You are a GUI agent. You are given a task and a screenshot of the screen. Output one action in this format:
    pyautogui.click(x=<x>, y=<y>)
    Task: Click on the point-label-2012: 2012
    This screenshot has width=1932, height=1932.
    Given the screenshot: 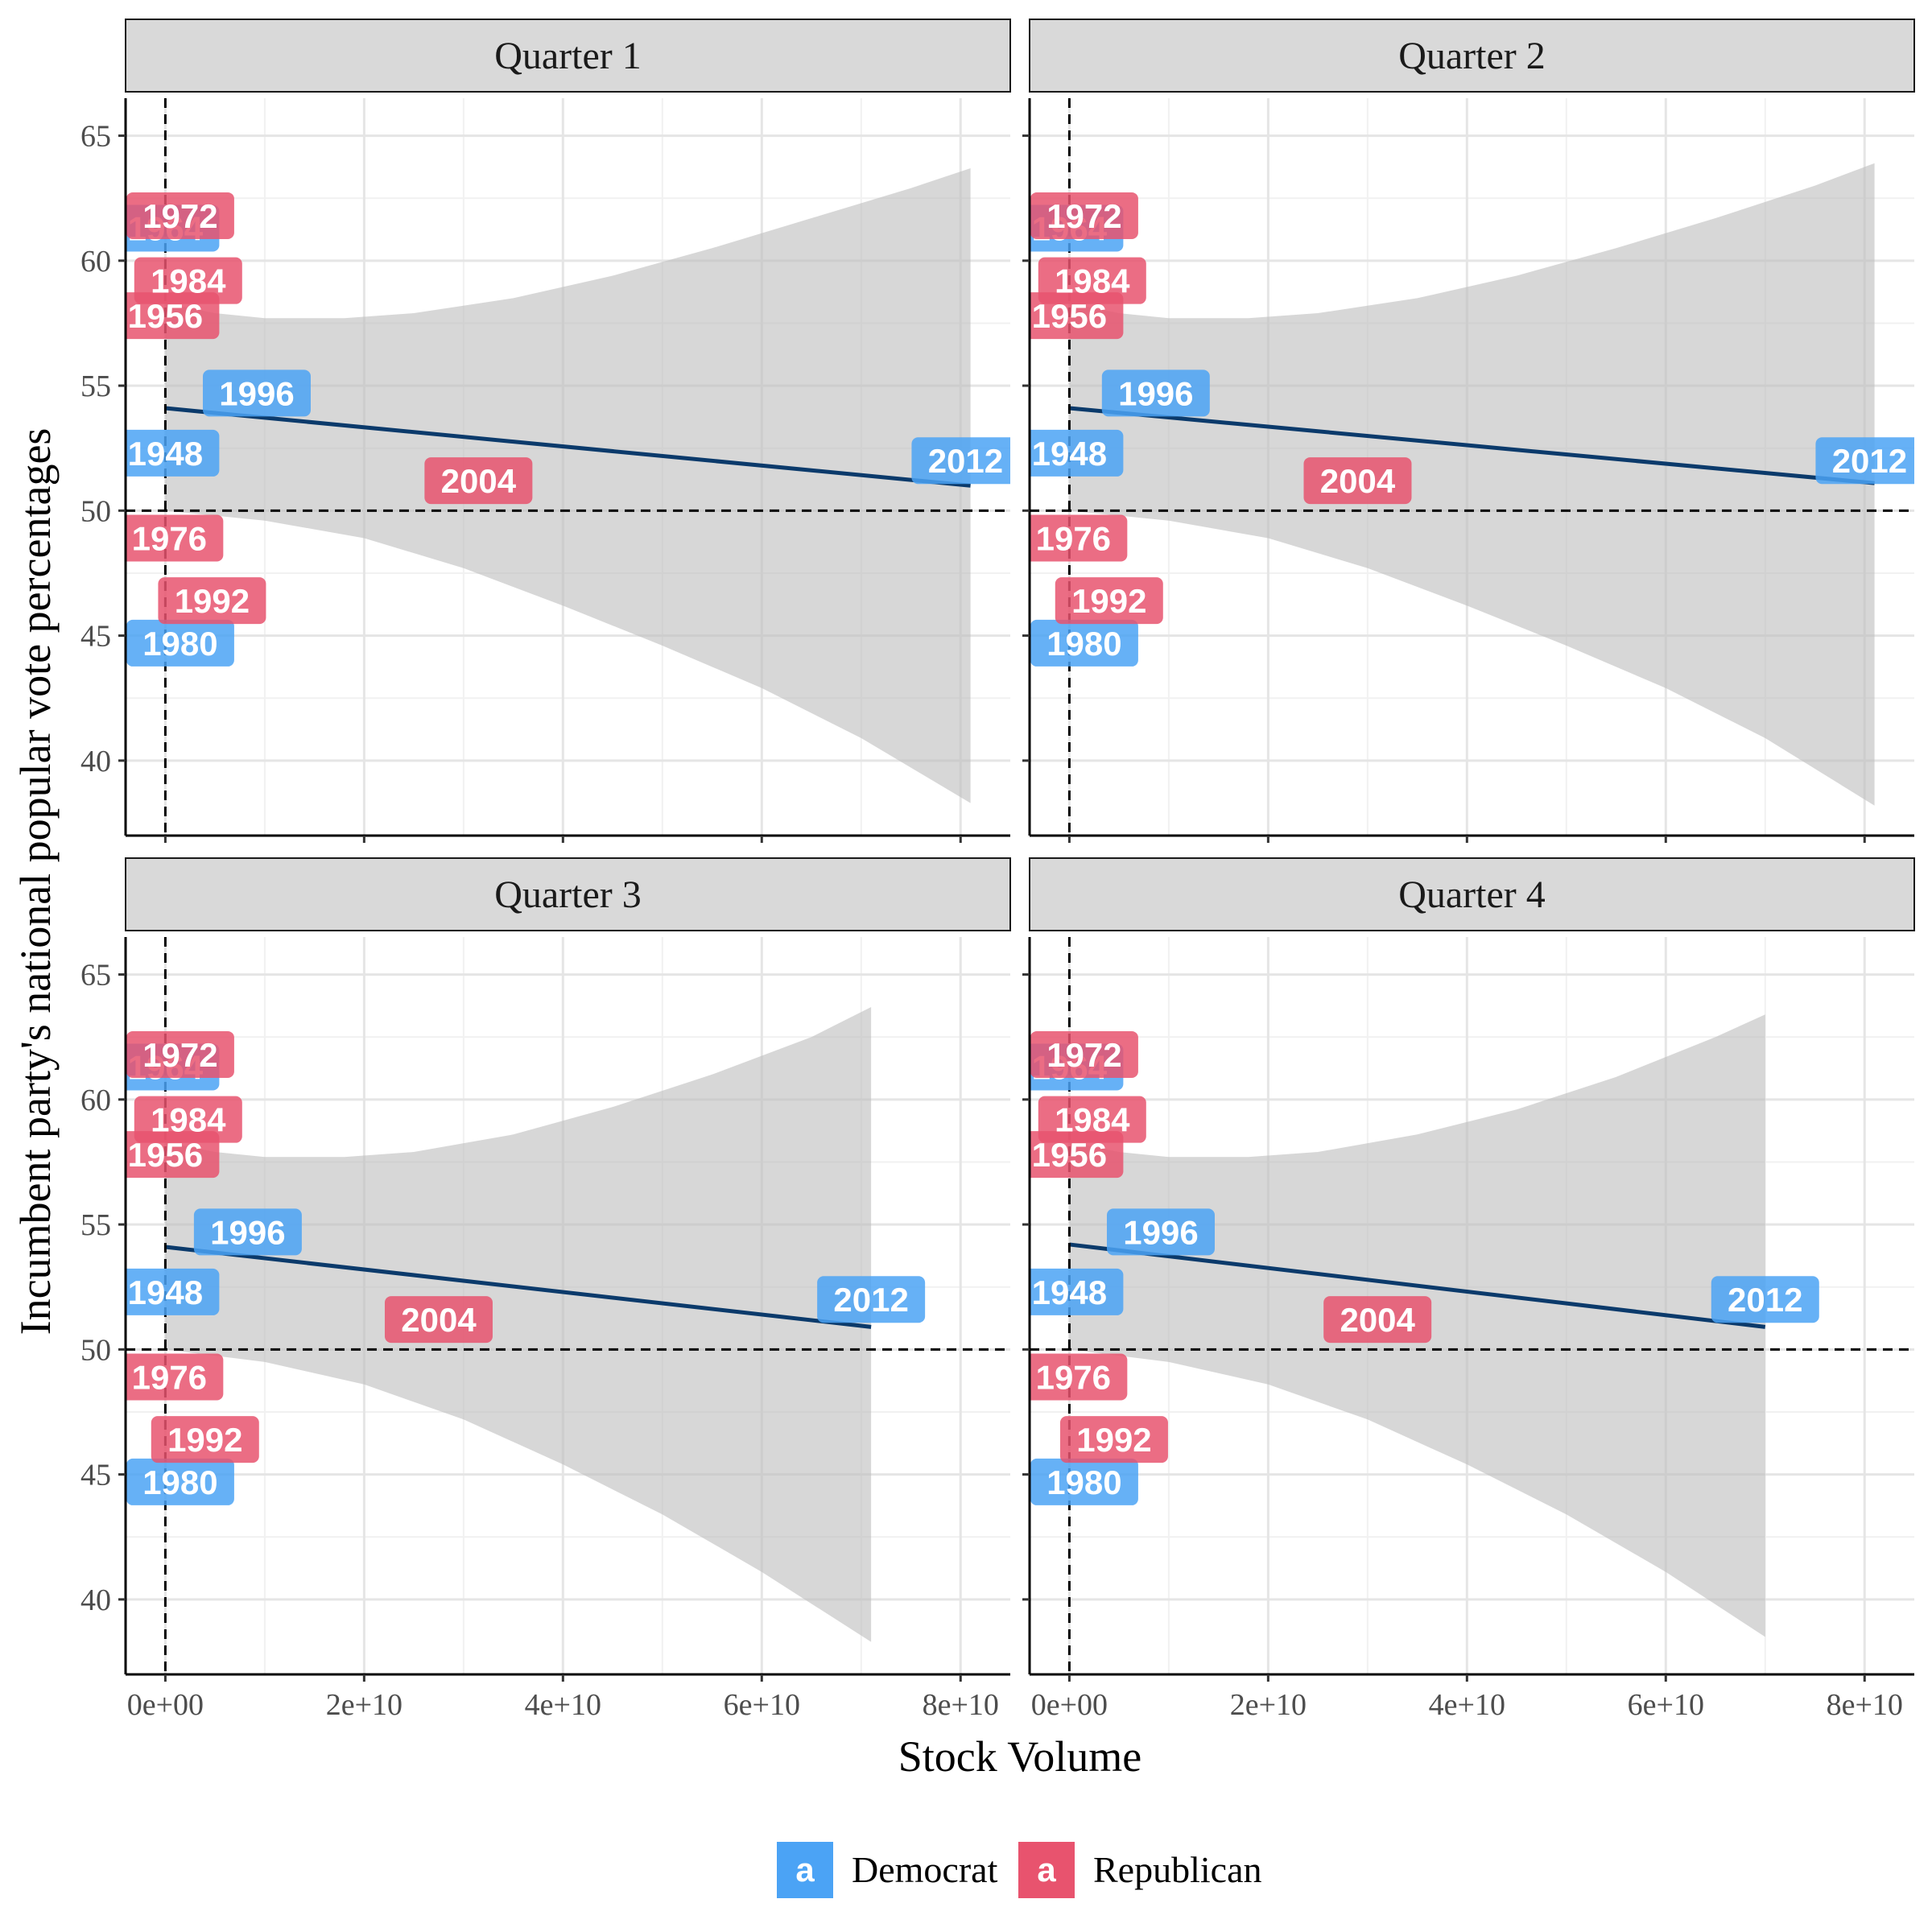 What is the action you would take?
    pyautogui.click(x=871, y=1299)
    